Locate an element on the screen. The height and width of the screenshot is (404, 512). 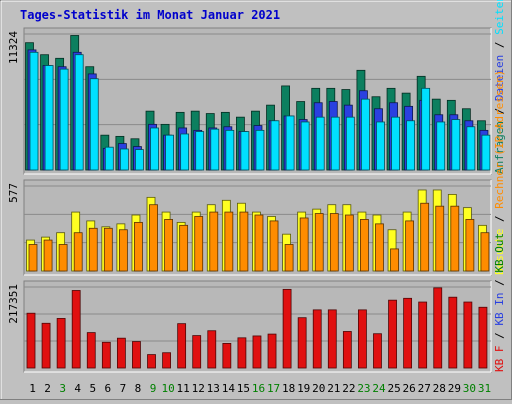
x-tick-label: 28 is located at coordinates (439, 388).